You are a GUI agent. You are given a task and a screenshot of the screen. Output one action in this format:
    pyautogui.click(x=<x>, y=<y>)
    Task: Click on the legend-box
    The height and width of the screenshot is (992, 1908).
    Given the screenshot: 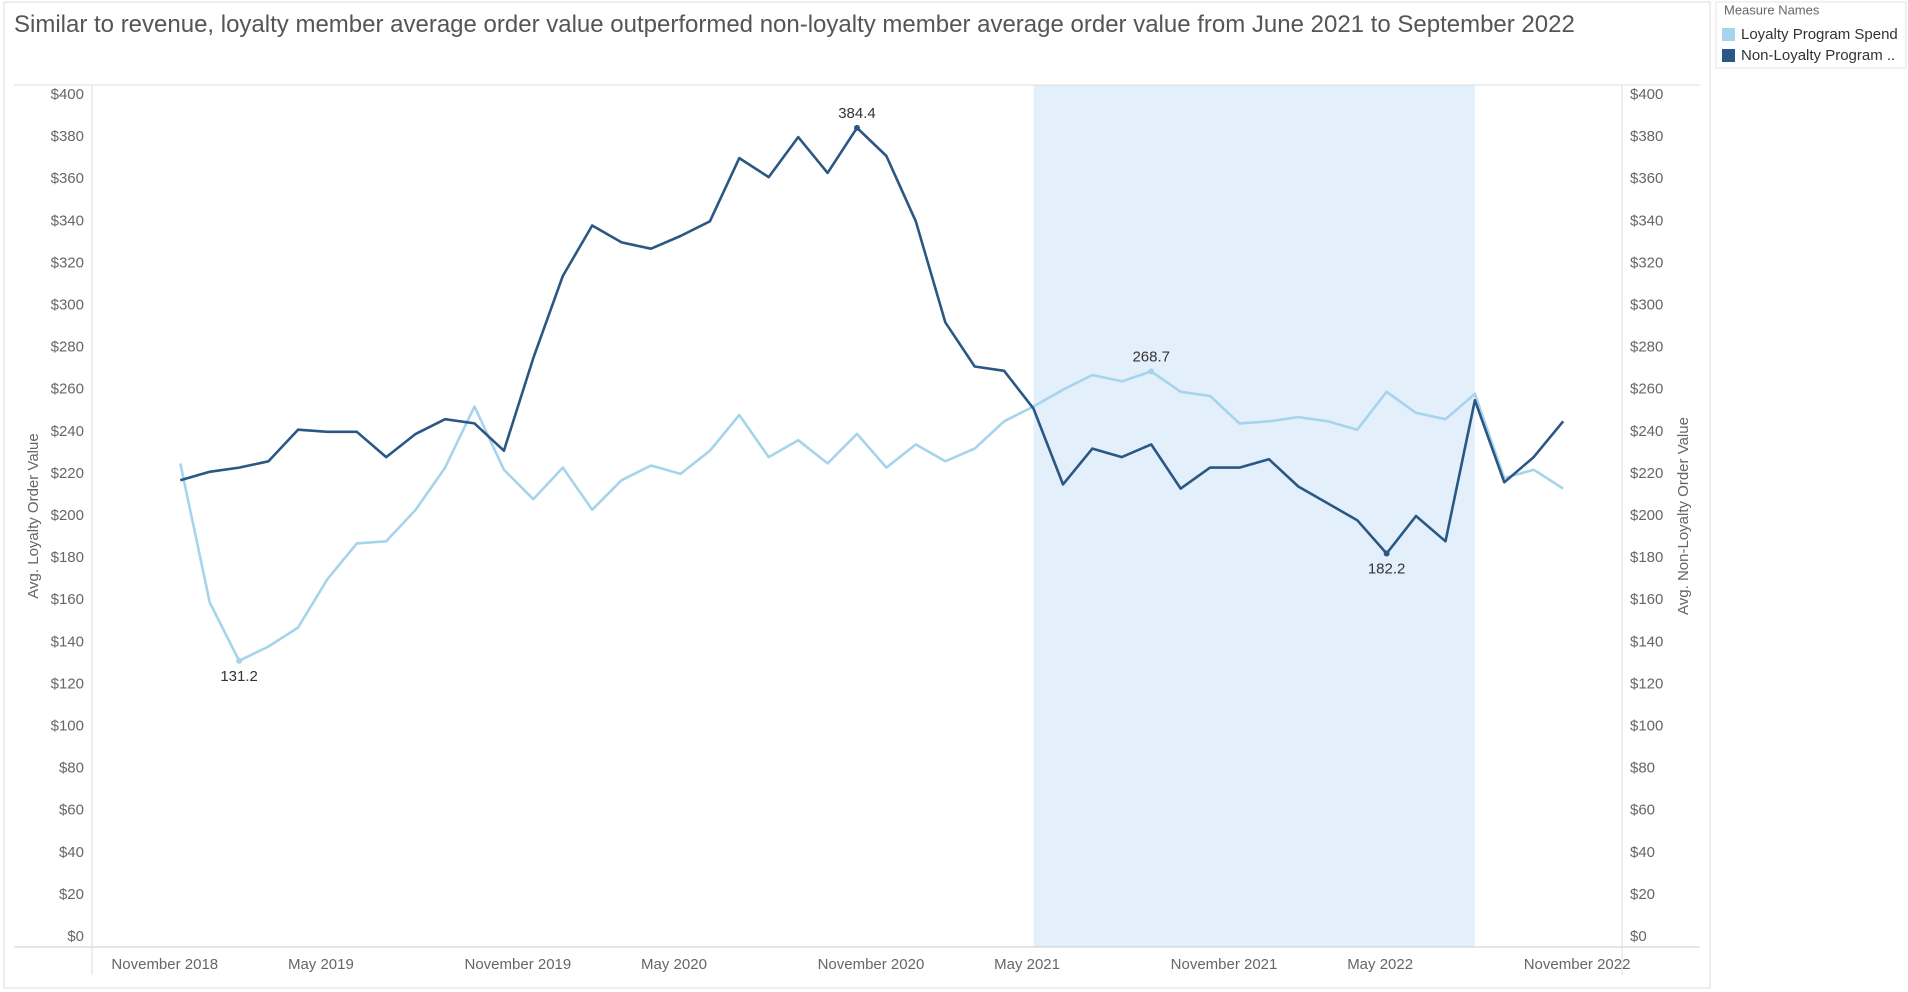 What is the action you would take?
    pyautogui.click(x=1811, y=35)
    